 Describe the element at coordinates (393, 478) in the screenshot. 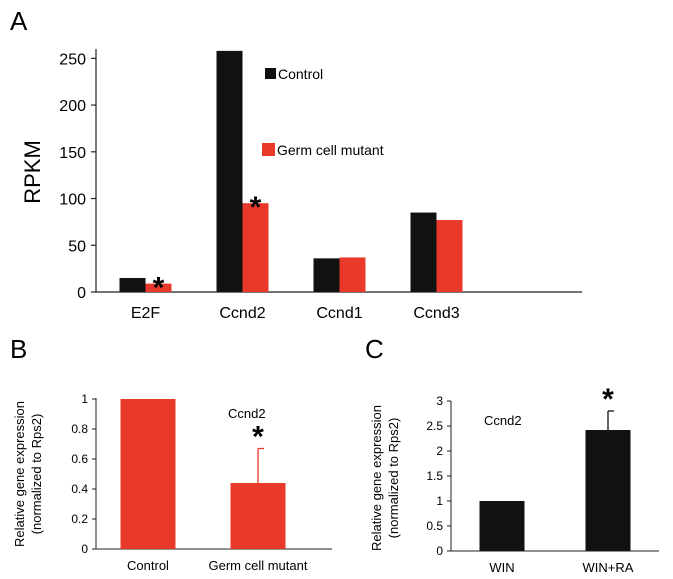

I see `chart-c-ylabel-line2: (normalized to Rps2)` at that location.